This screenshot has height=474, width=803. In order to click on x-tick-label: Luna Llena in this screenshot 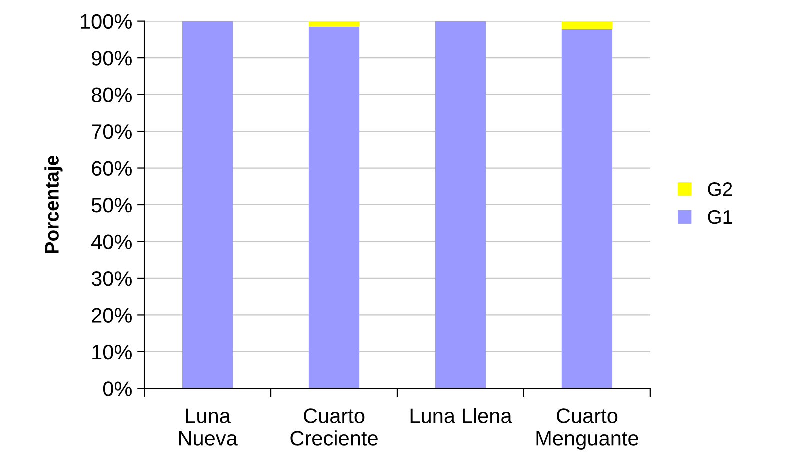, I will do `click(461, 416)`.